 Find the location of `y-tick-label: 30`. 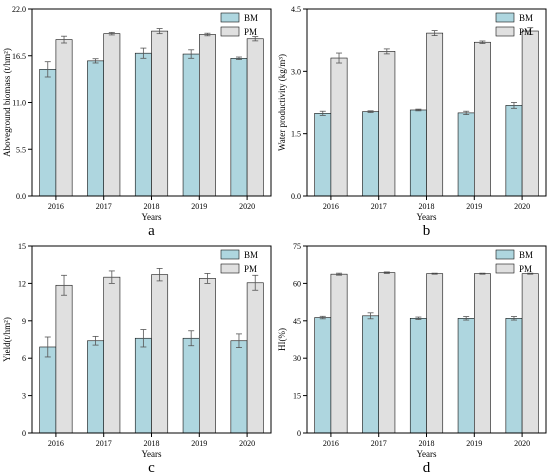

y-tick-label: 30 is located at coordinates (297, 358).